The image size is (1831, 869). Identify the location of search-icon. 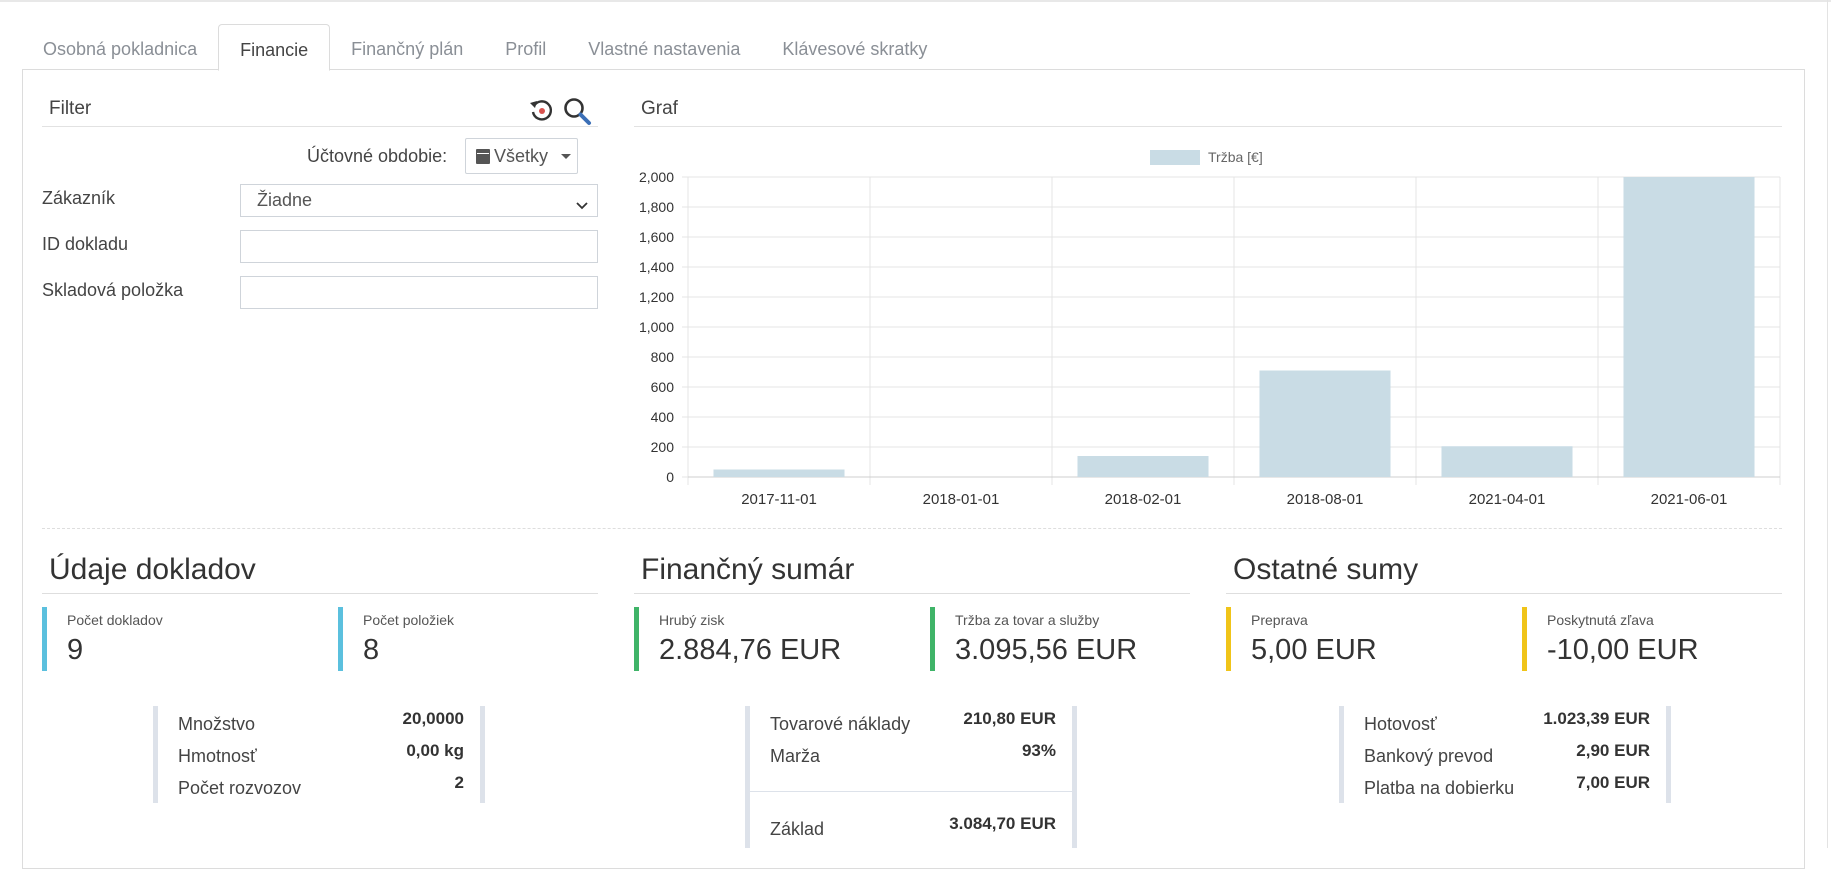
(577, 111).